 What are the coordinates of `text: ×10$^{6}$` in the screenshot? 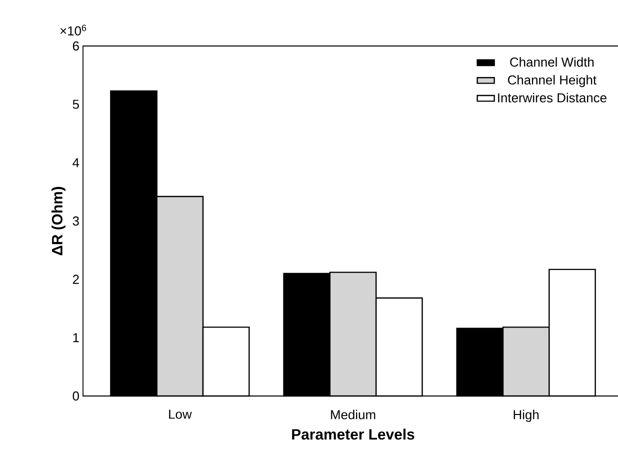 It's located at (73, 30).